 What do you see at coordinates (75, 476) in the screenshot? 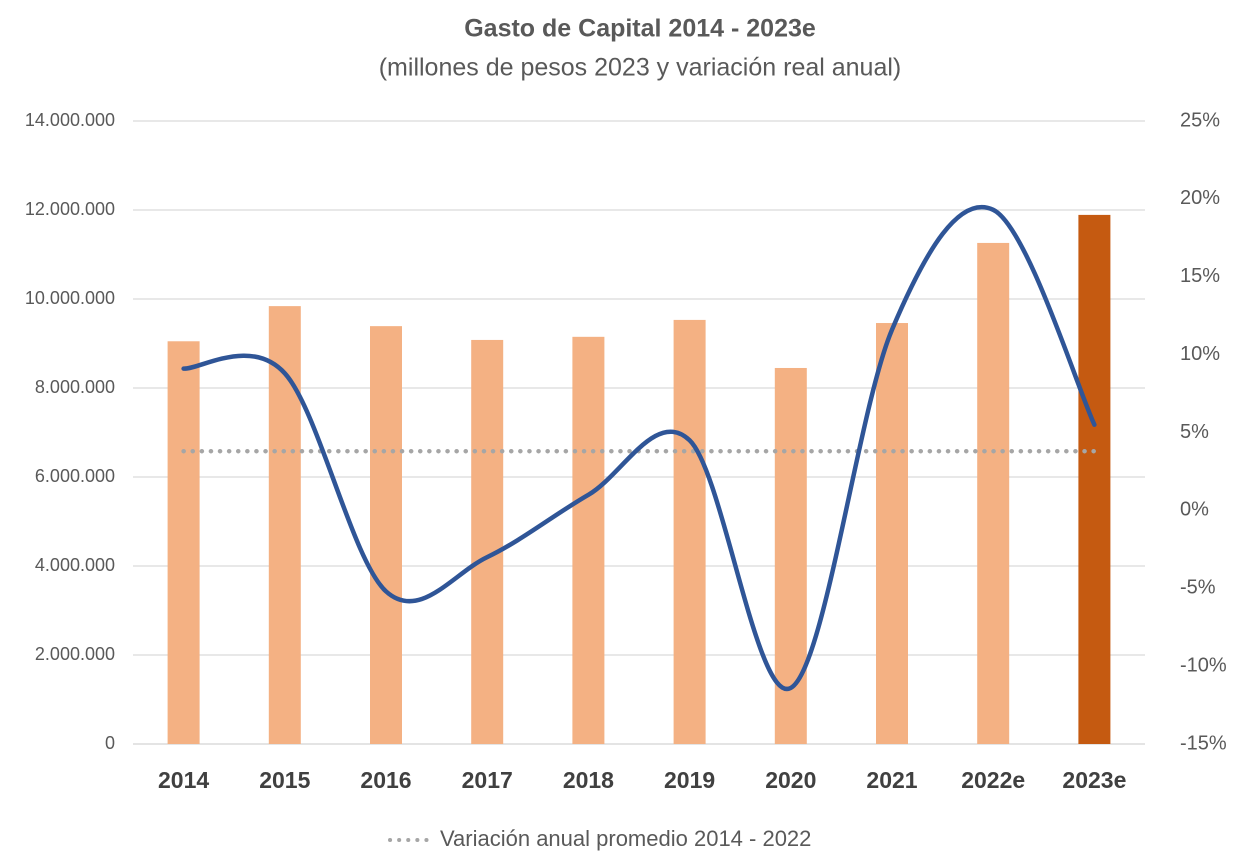
I see `y-tick-label: 6.000.000` at bounding box center [75, 476].